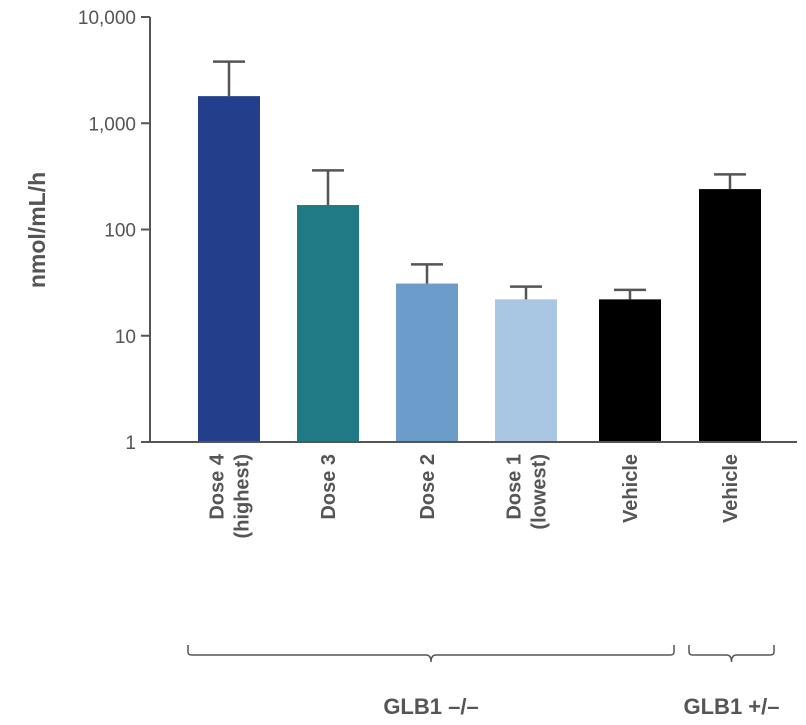 This screenshot has width=806, height=725. Describe the element at coordinates (218, 486) in the screenshot. I see `x-tick-label: Dose 4` at that location.